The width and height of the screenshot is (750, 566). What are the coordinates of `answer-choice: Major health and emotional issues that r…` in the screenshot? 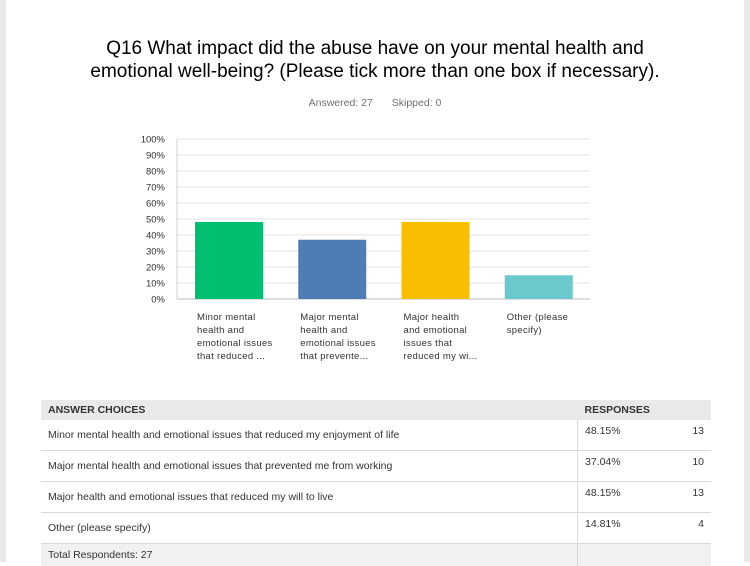 It's located at (309, 497).